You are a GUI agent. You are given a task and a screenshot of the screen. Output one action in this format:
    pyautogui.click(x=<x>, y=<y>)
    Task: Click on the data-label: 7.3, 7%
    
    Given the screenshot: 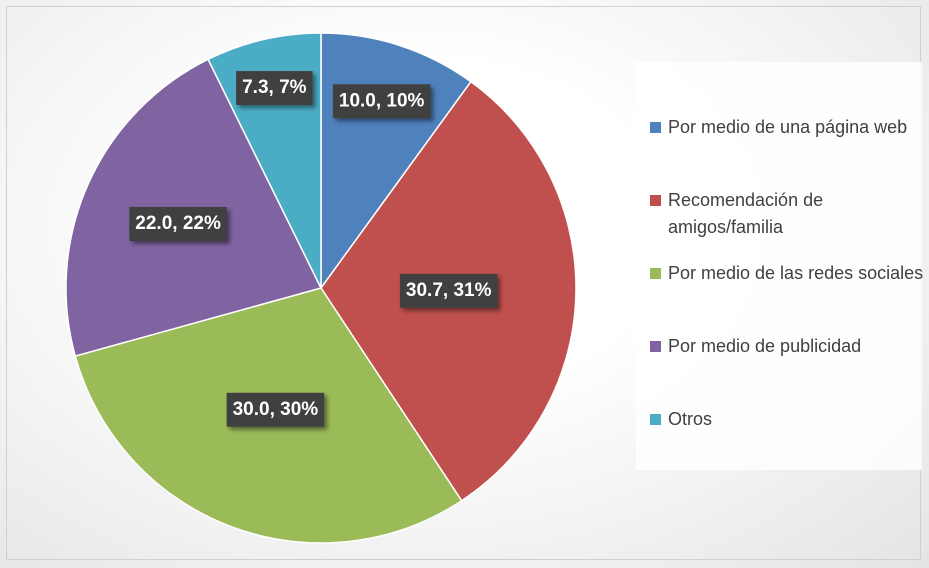 What is the action you would take?
    pyautogui.click(x=274, y=88)
    